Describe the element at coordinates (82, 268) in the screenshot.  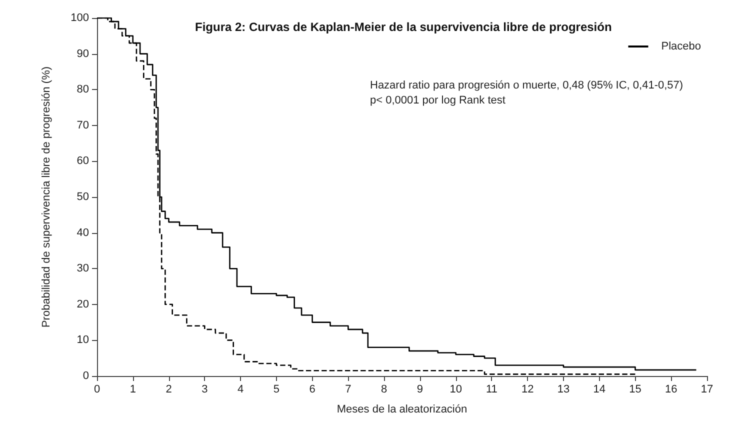
I see `y-tick-label: 30` at that location.